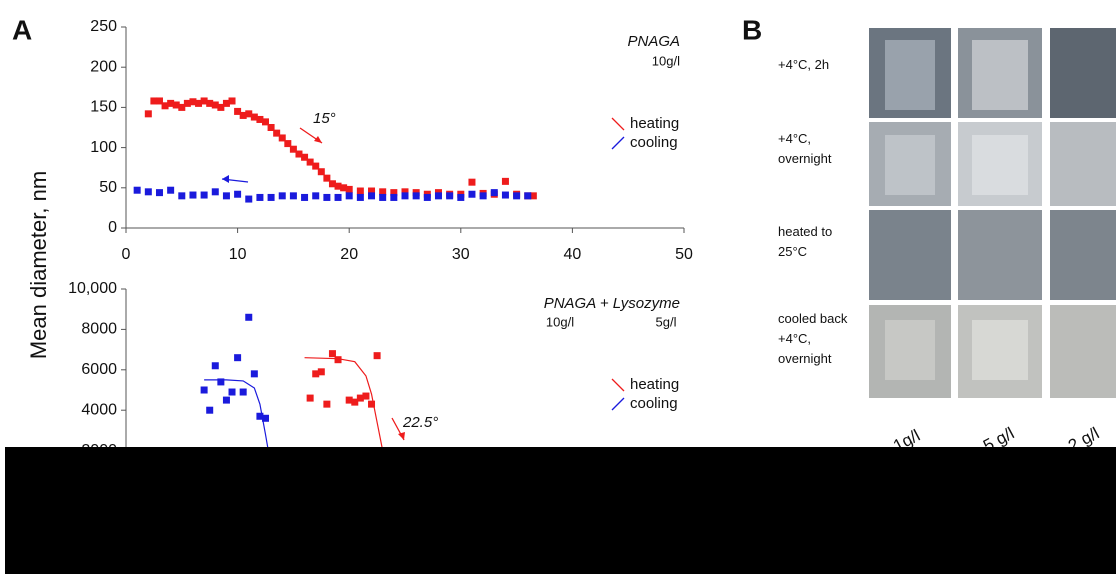 This screenshot has width=1116, height=574. I want to click on legend-label: heating, so click(654, 123).